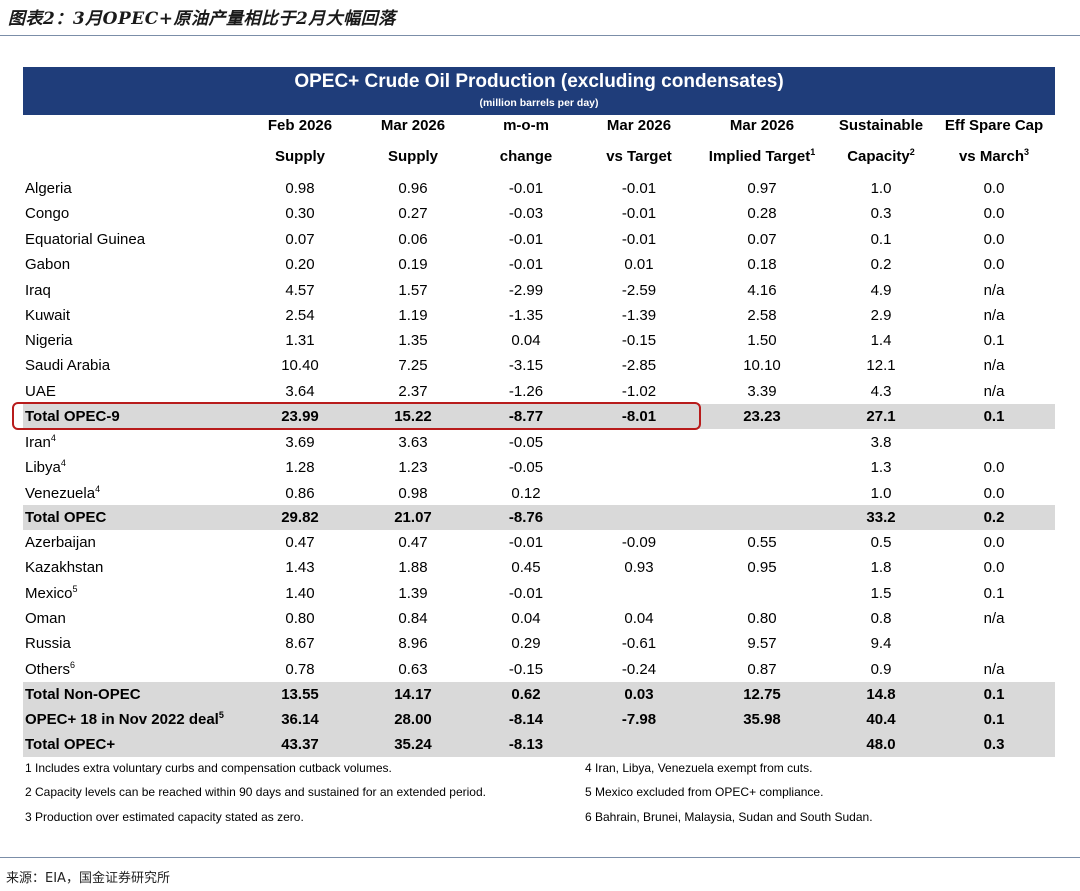  Describe the element at coordinates (48, 264) in the screenshot. I see `row-label-text: Gabon` at that location.